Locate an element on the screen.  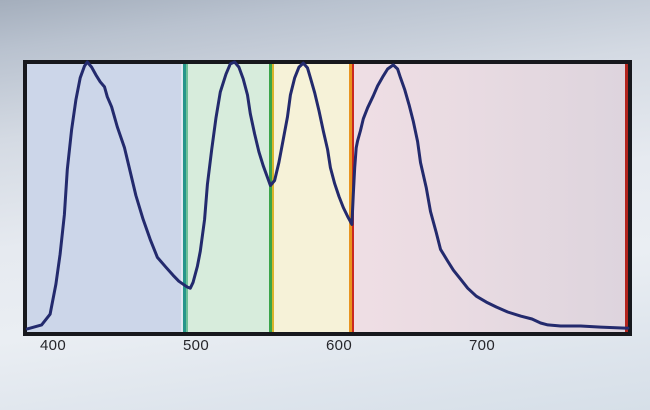
x-axis-tick-label: 600 is located at coordinates (339, 345).